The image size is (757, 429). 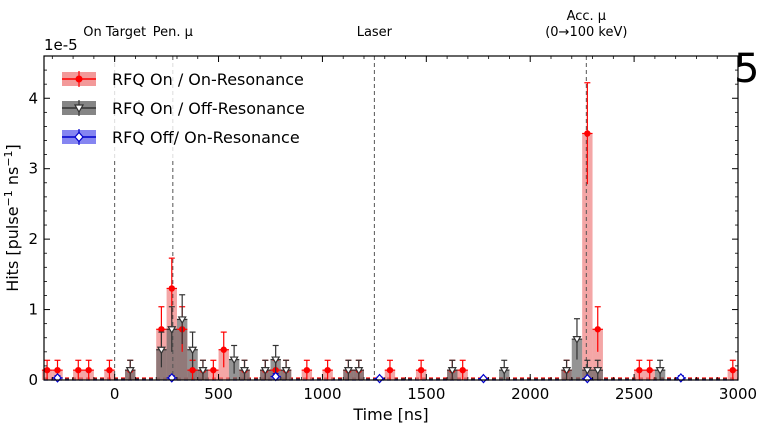 I want to click on y-tick-label: 4, so click(x=33, y=98).